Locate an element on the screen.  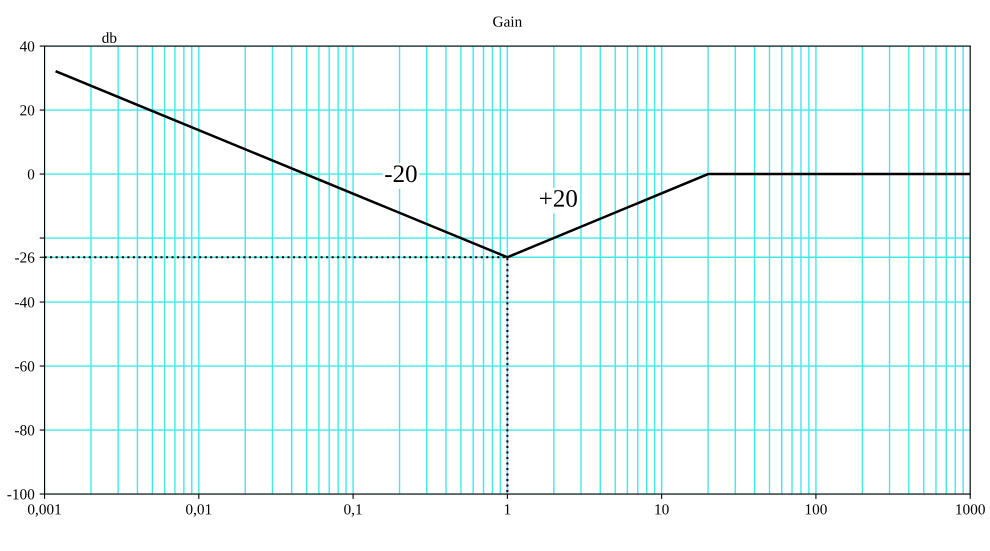
y-tick-label: 40 is located at coordinates (27, 46).